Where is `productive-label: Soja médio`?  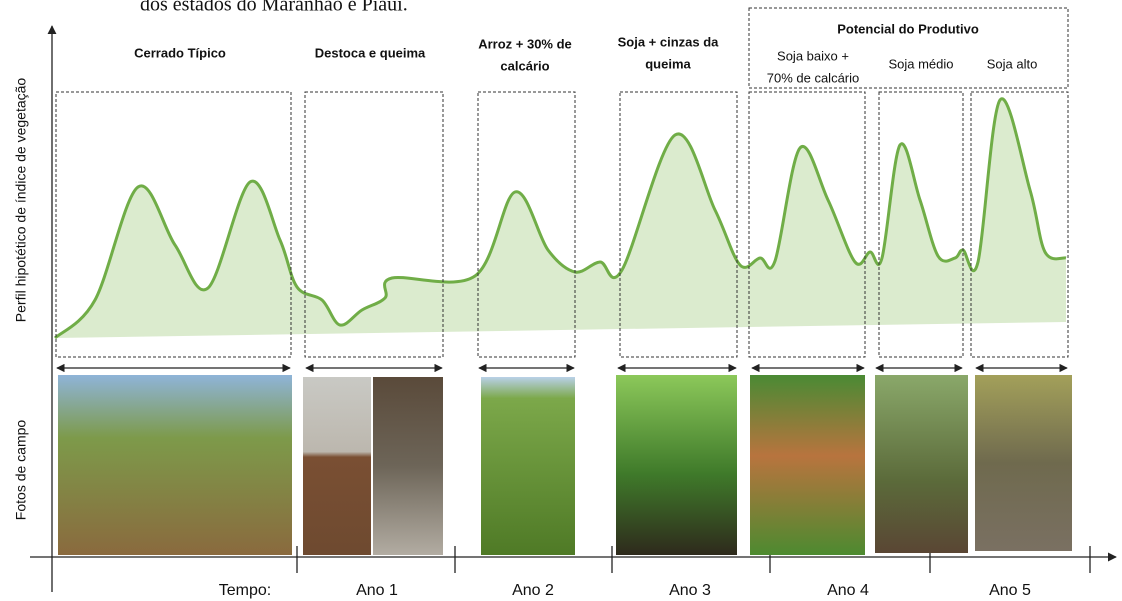
productive-label: Soja médio is located at coordinates (920, 63).